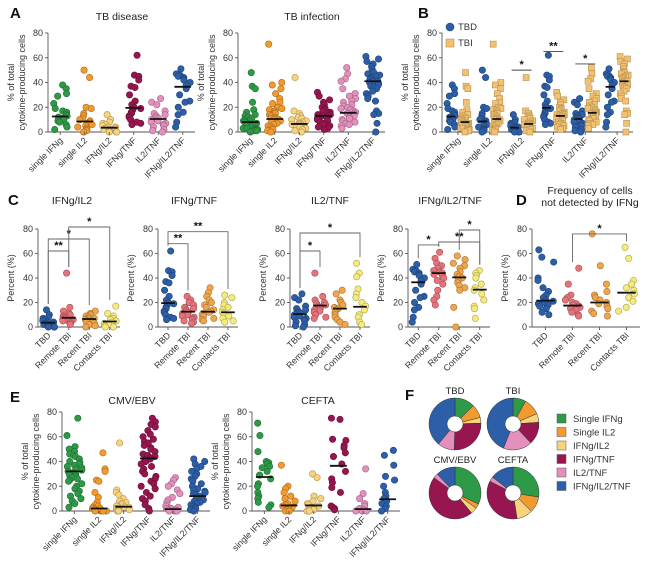  I want to click on series-ifng-tnf, so click(135, 90).